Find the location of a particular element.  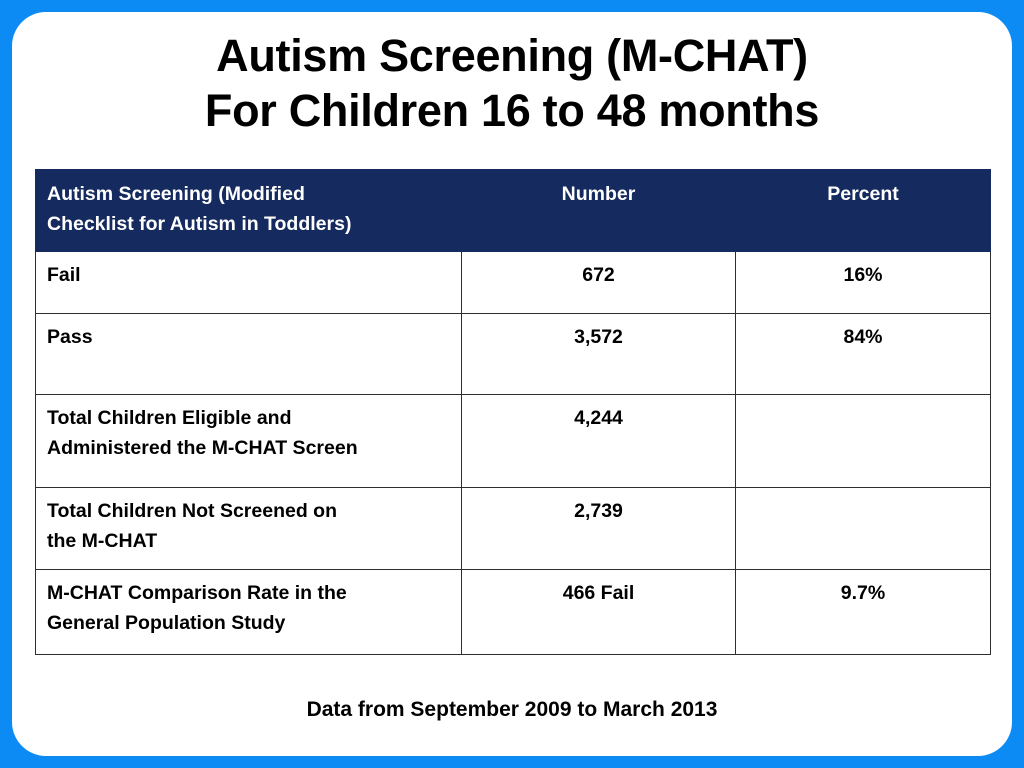

row-number-comparison-rate: 466 Fail is located at coordinates (598, 612).